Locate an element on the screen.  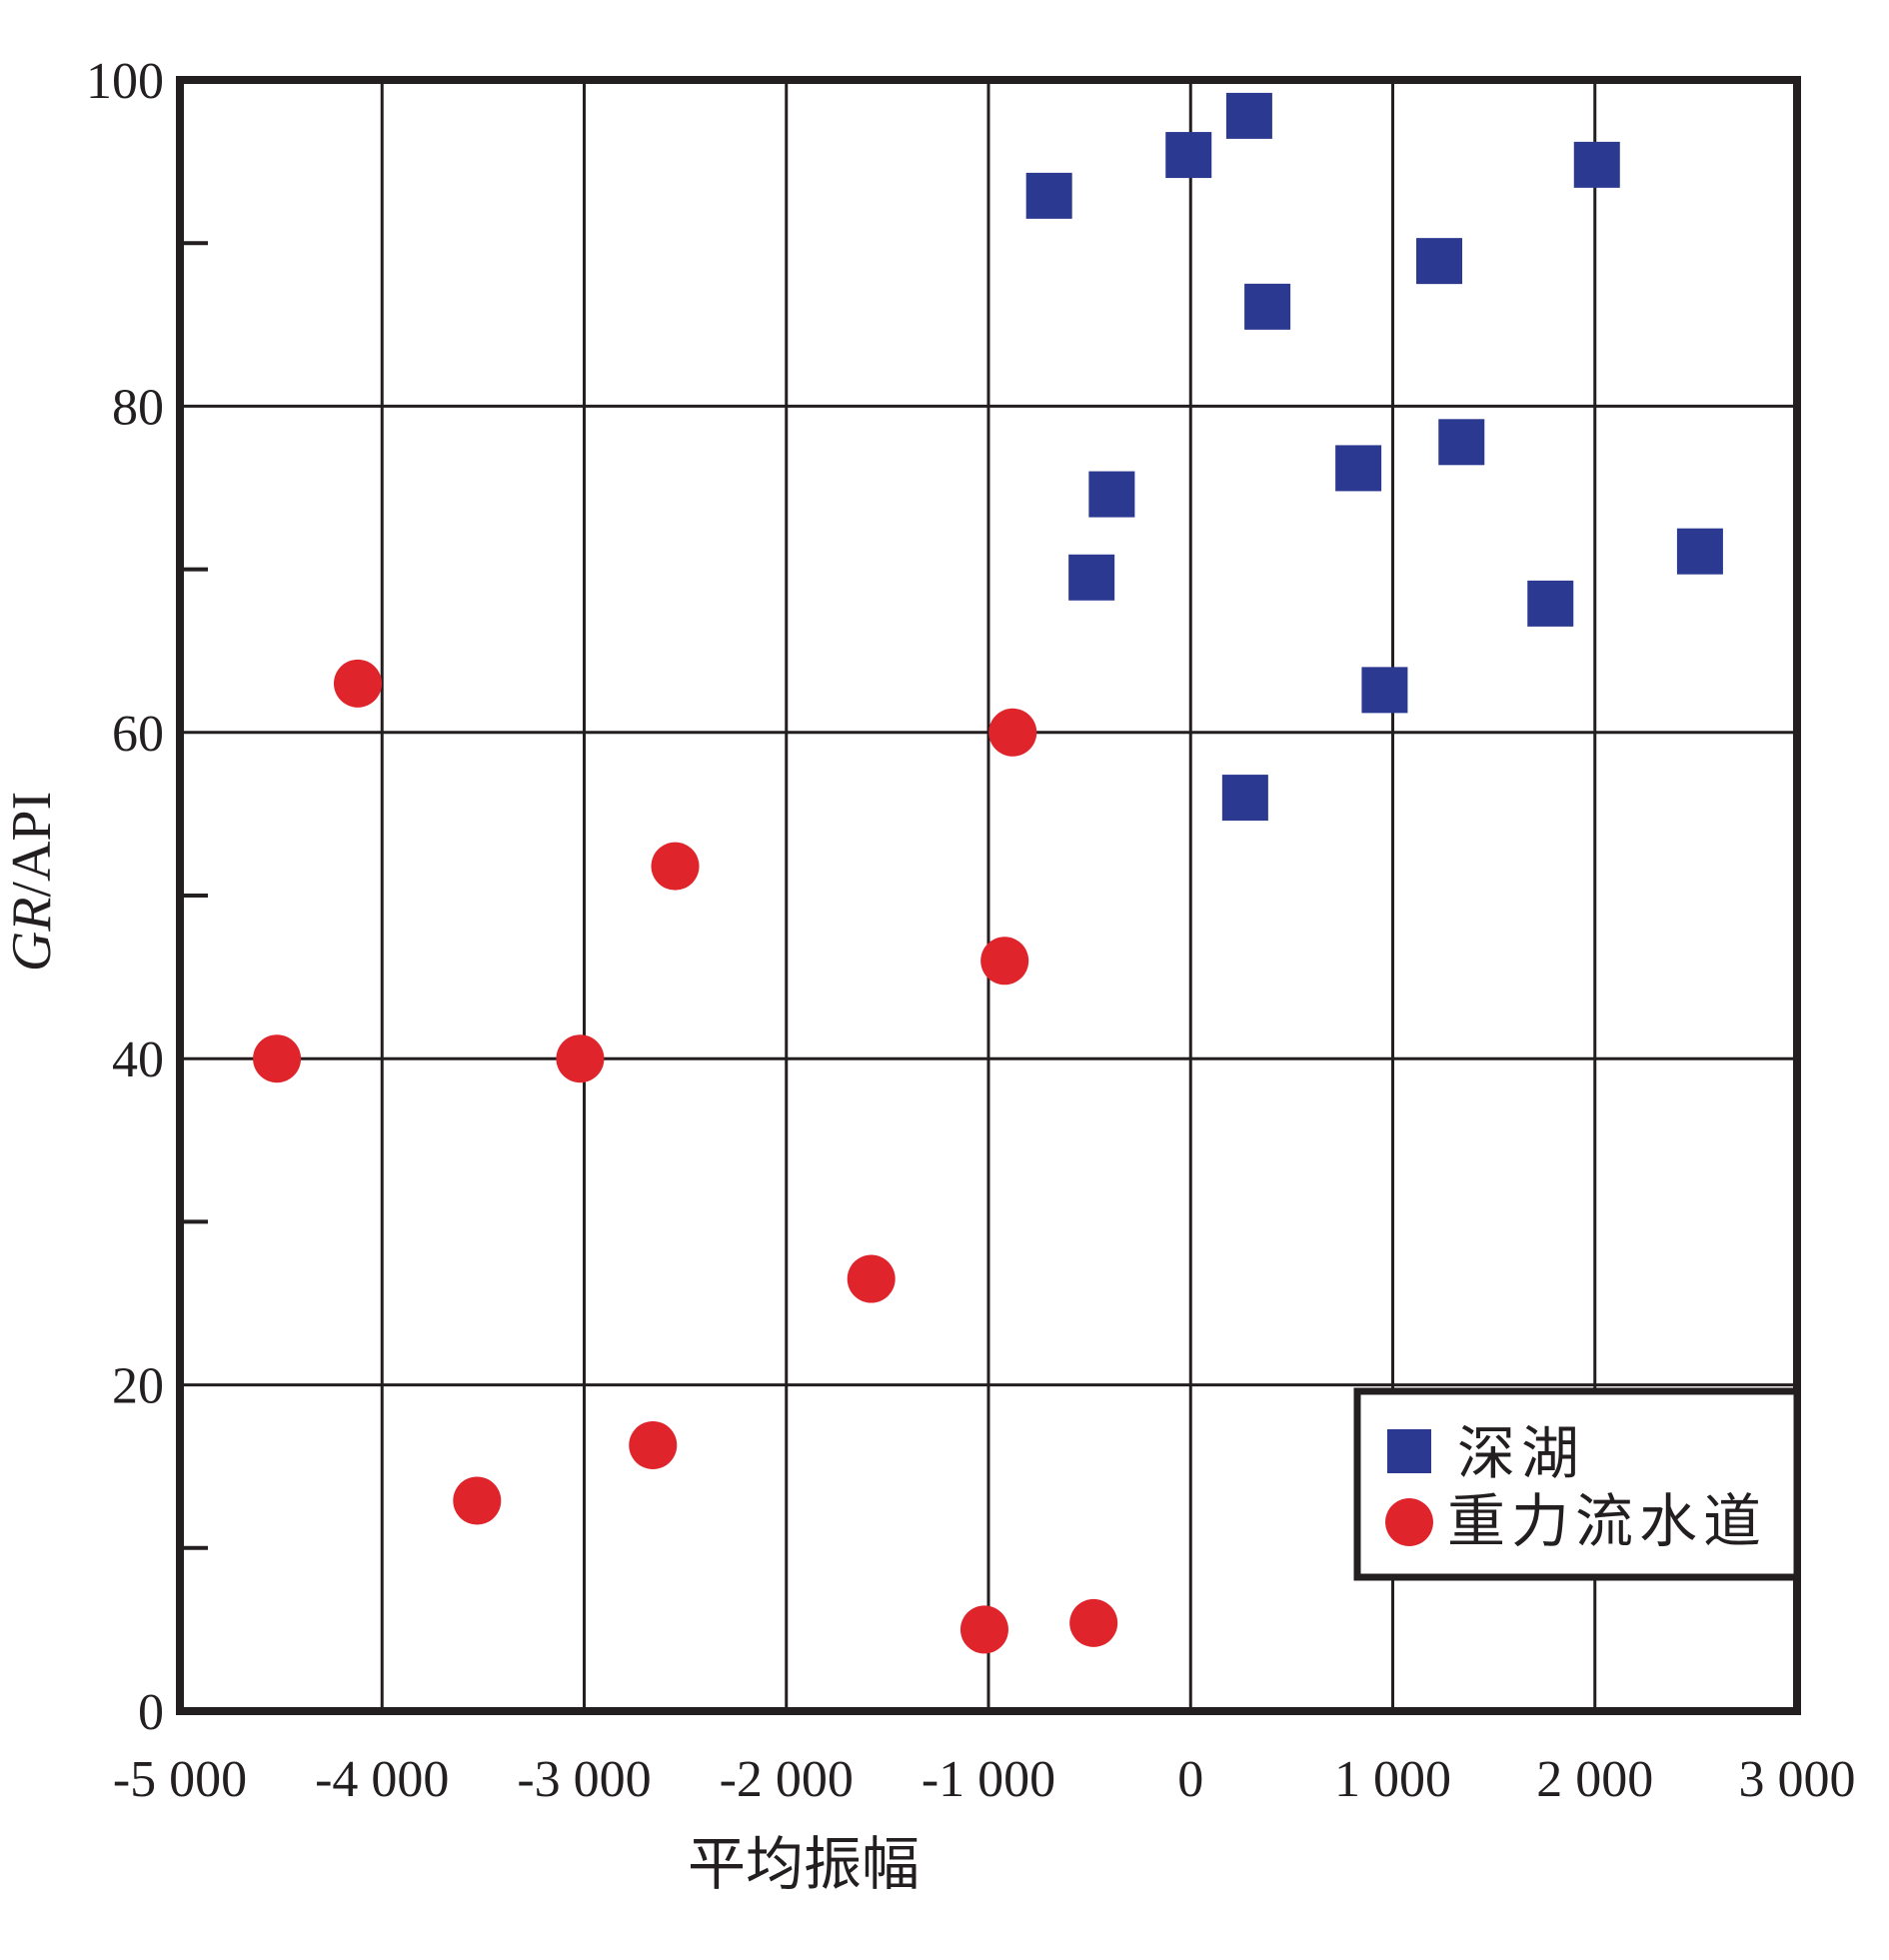
legend-marker-circle is located at coordinates (1409, 1522).